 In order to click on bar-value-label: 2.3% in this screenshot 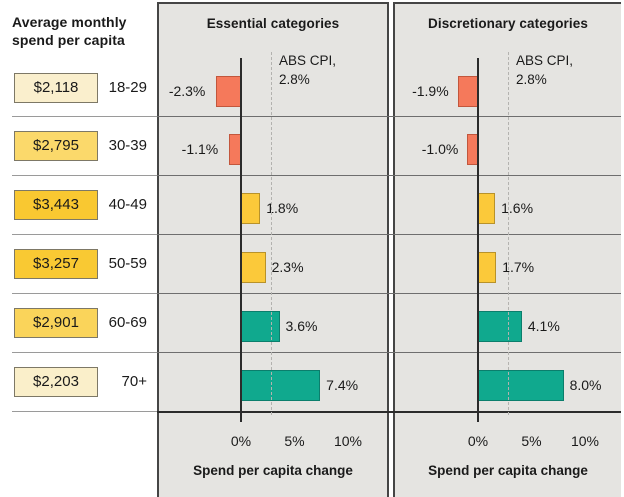, I will do `click(287, 267)`.